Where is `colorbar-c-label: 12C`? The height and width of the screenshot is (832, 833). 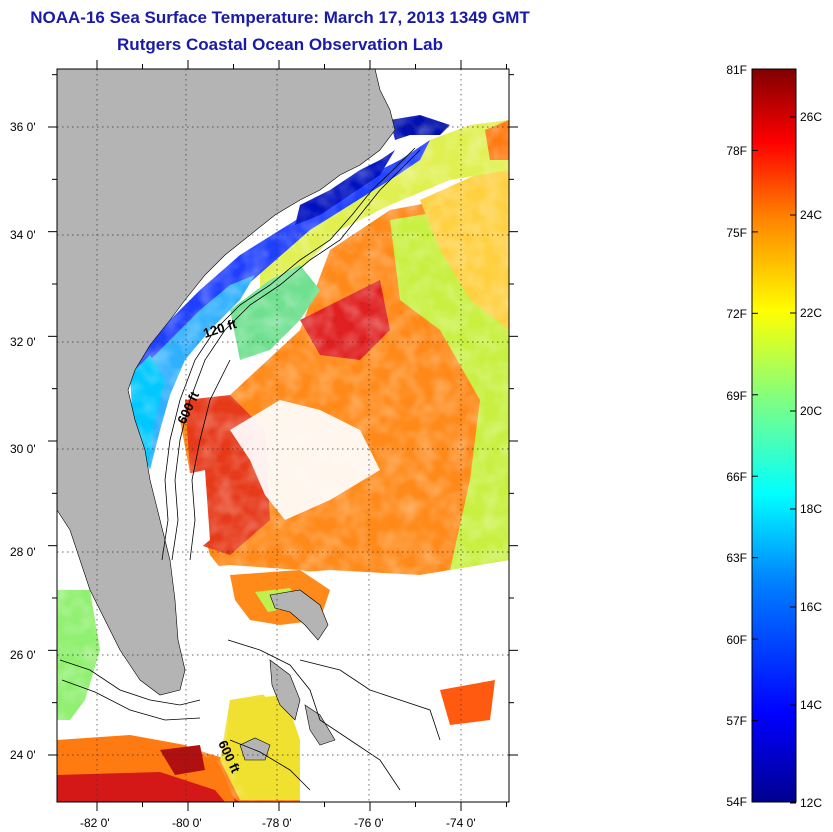 colorbar-c-label: 12C is located at coordinates (811, 803).